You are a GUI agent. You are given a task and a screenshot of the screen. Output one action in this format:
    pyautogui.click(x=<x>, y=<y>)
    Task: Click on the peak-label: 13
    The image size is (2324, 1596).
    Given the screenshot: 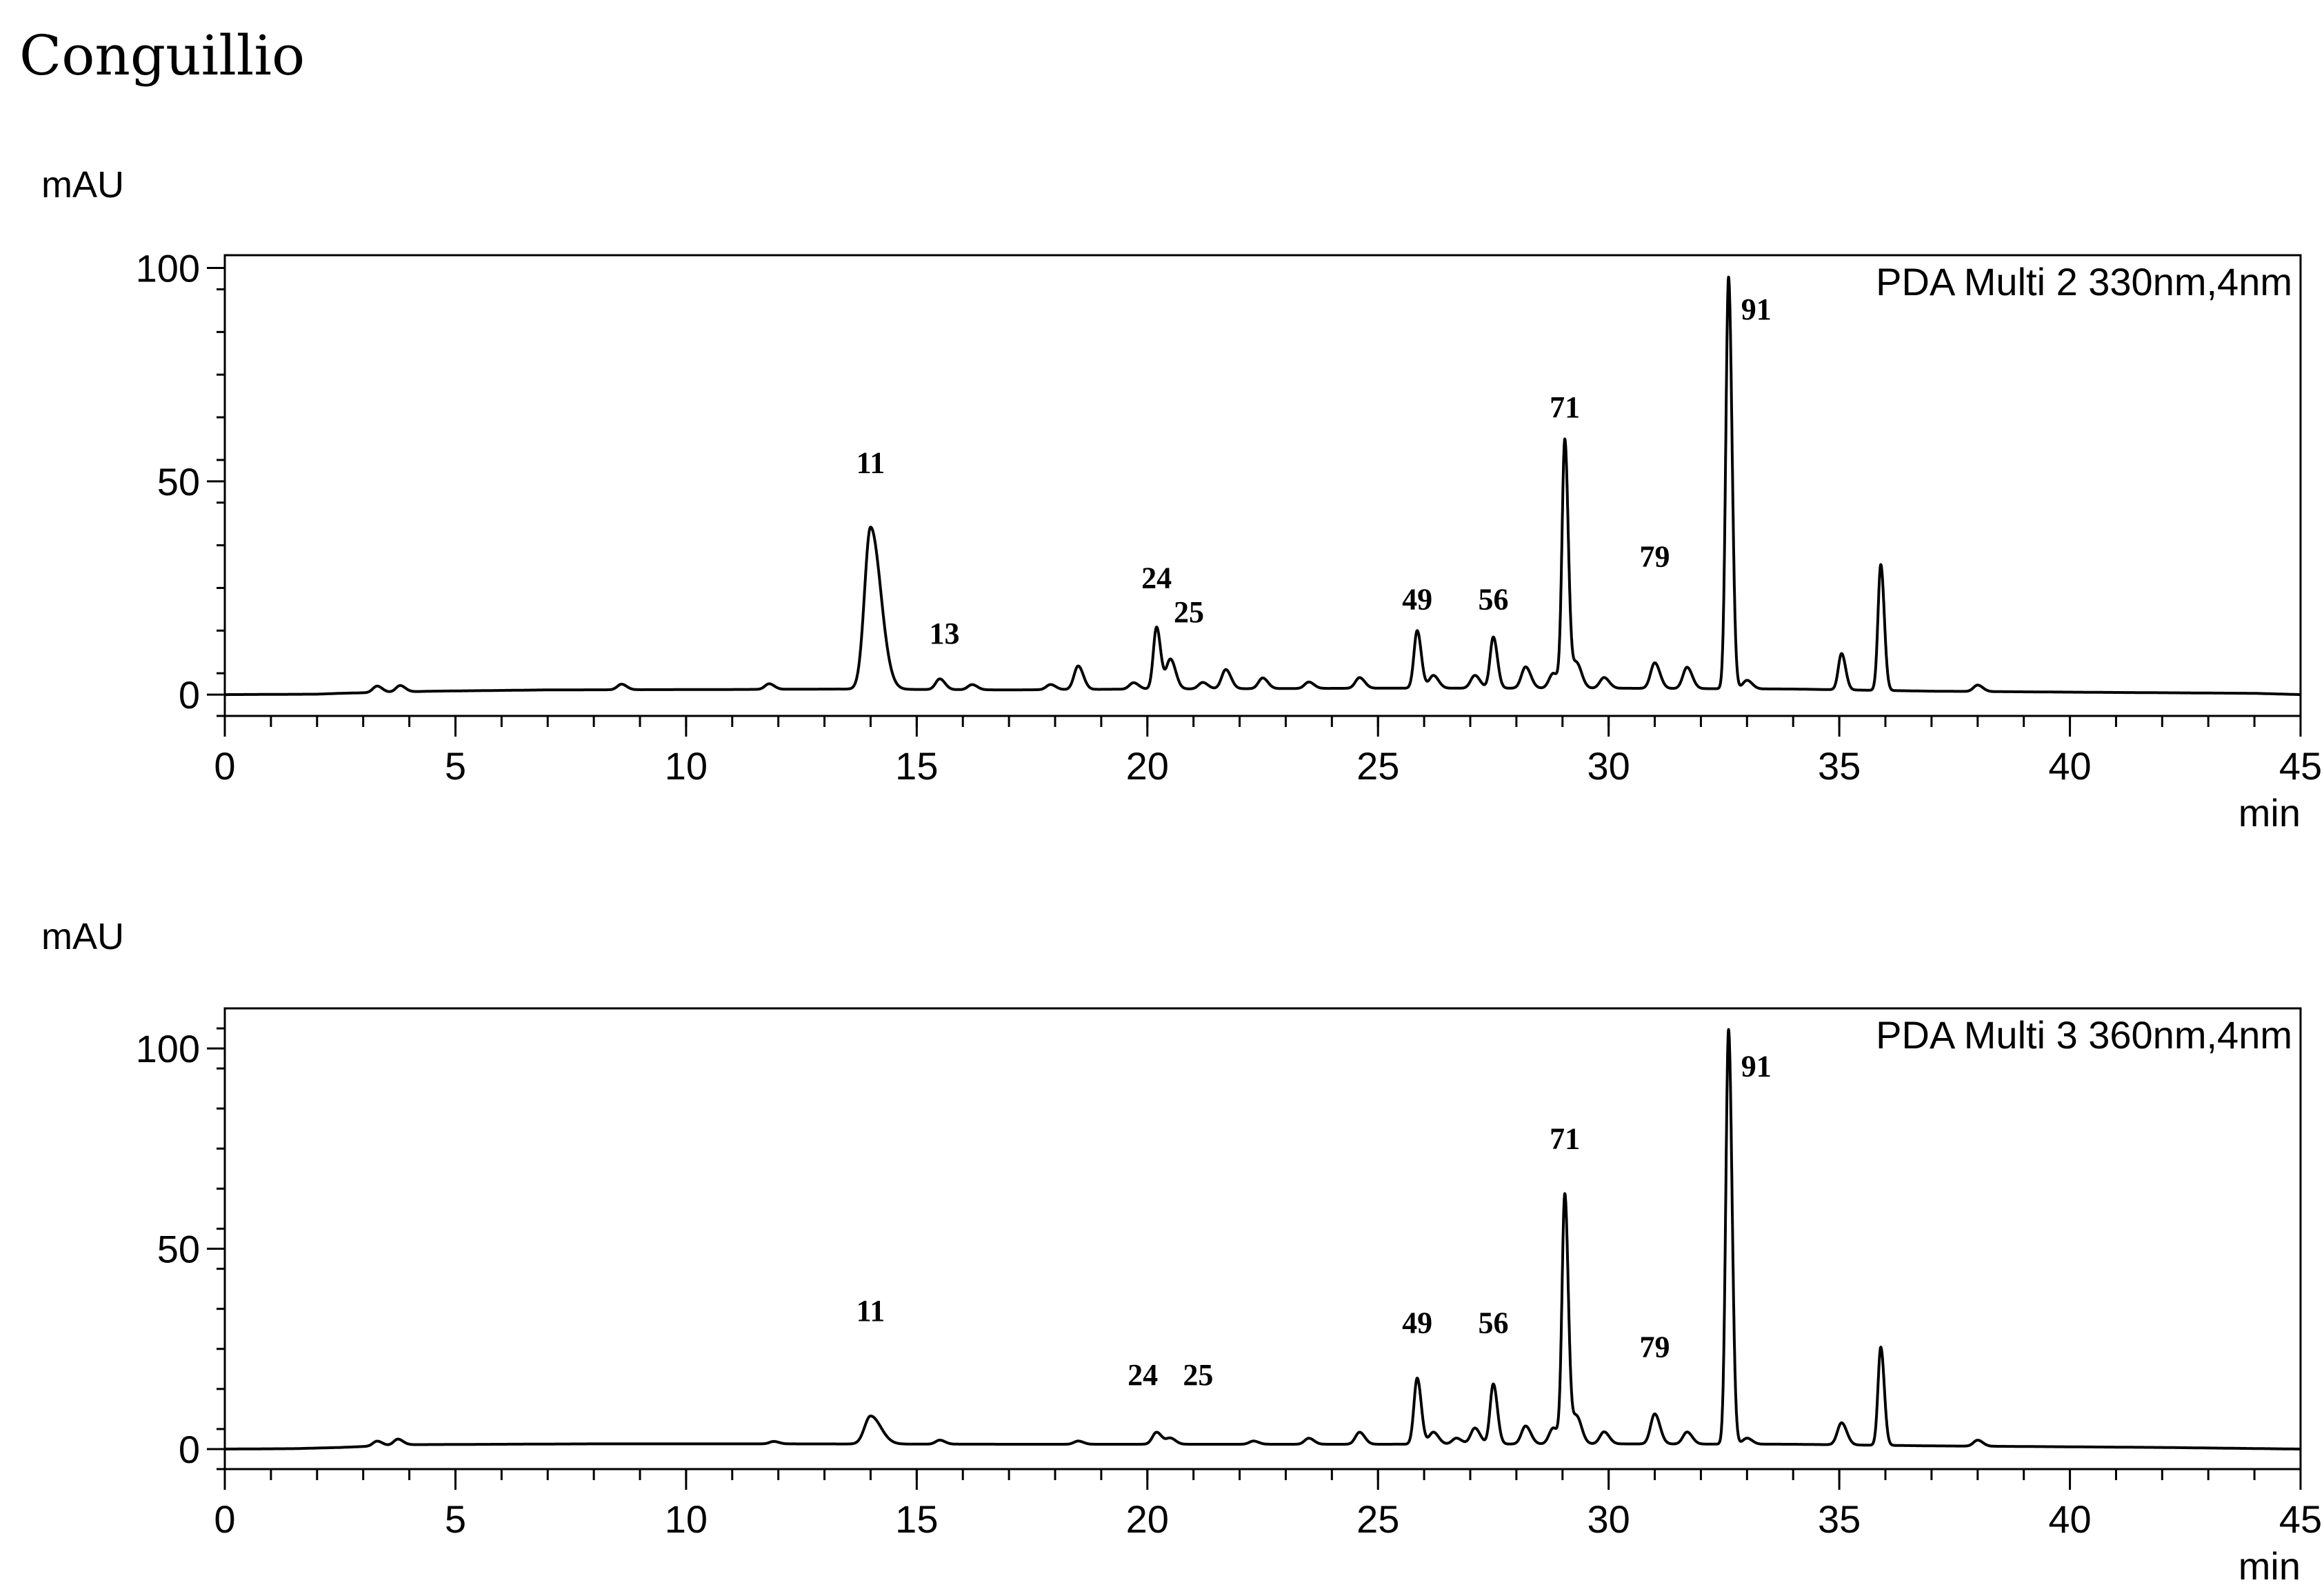 What is the action you would take?
    pyautogui.click(x=944, y=633)
    